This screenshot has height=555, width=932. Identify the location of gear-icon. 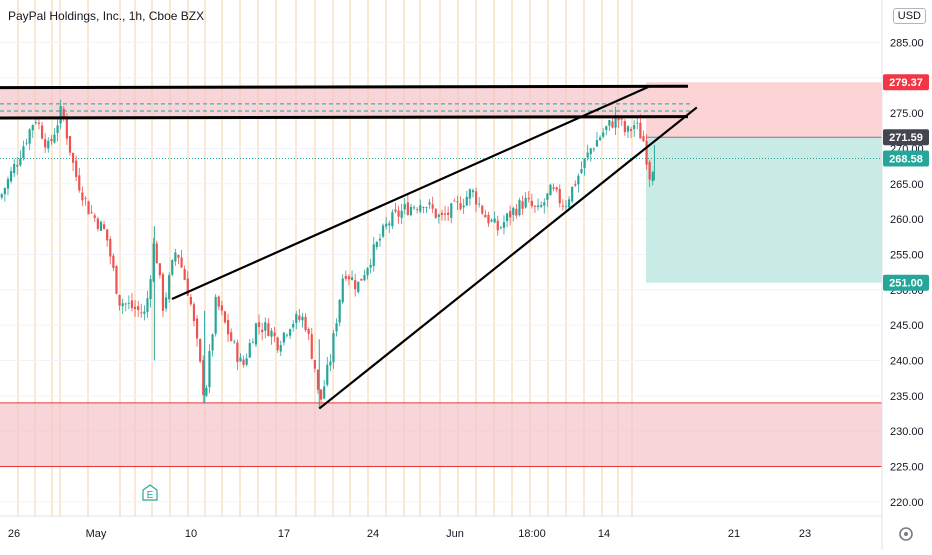
(906, 534).